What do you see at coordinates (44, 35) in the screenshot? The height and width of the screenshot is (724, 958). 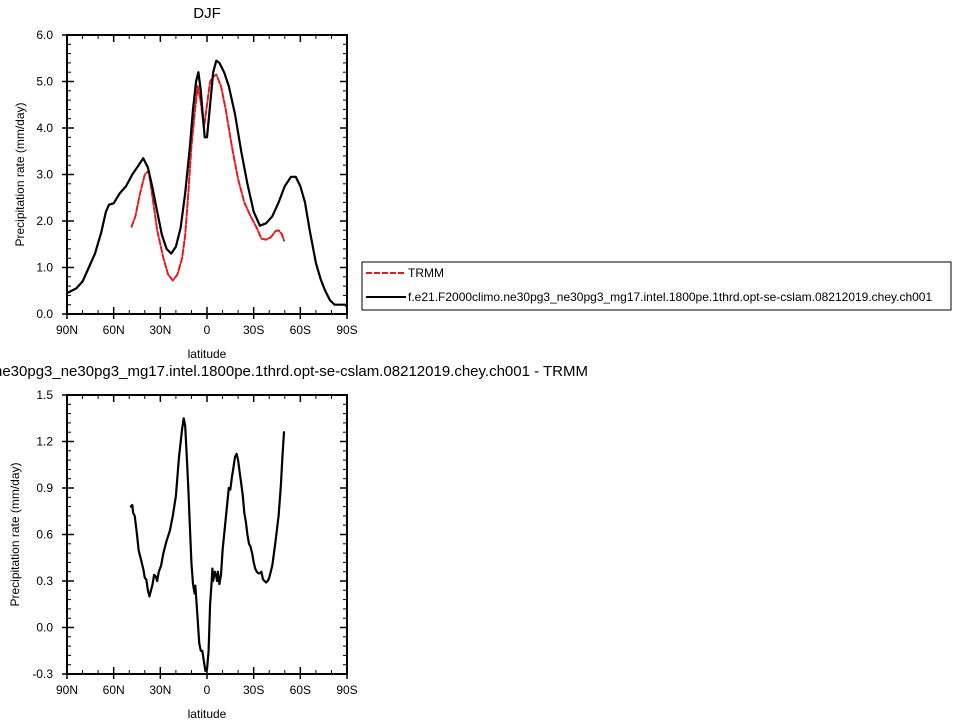 I see `y-tick-label: 6.0` at bounding box center [44, 35].